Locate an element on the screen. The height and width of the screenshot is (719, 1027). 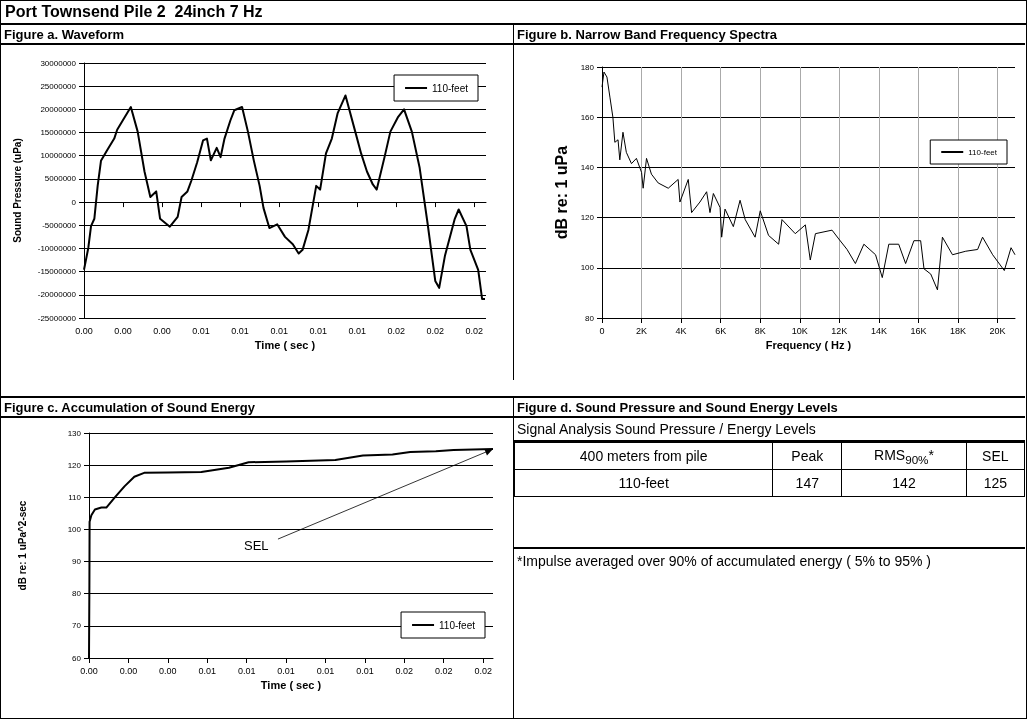
y-tick-label: 60 is located at coordinates (77, 658).